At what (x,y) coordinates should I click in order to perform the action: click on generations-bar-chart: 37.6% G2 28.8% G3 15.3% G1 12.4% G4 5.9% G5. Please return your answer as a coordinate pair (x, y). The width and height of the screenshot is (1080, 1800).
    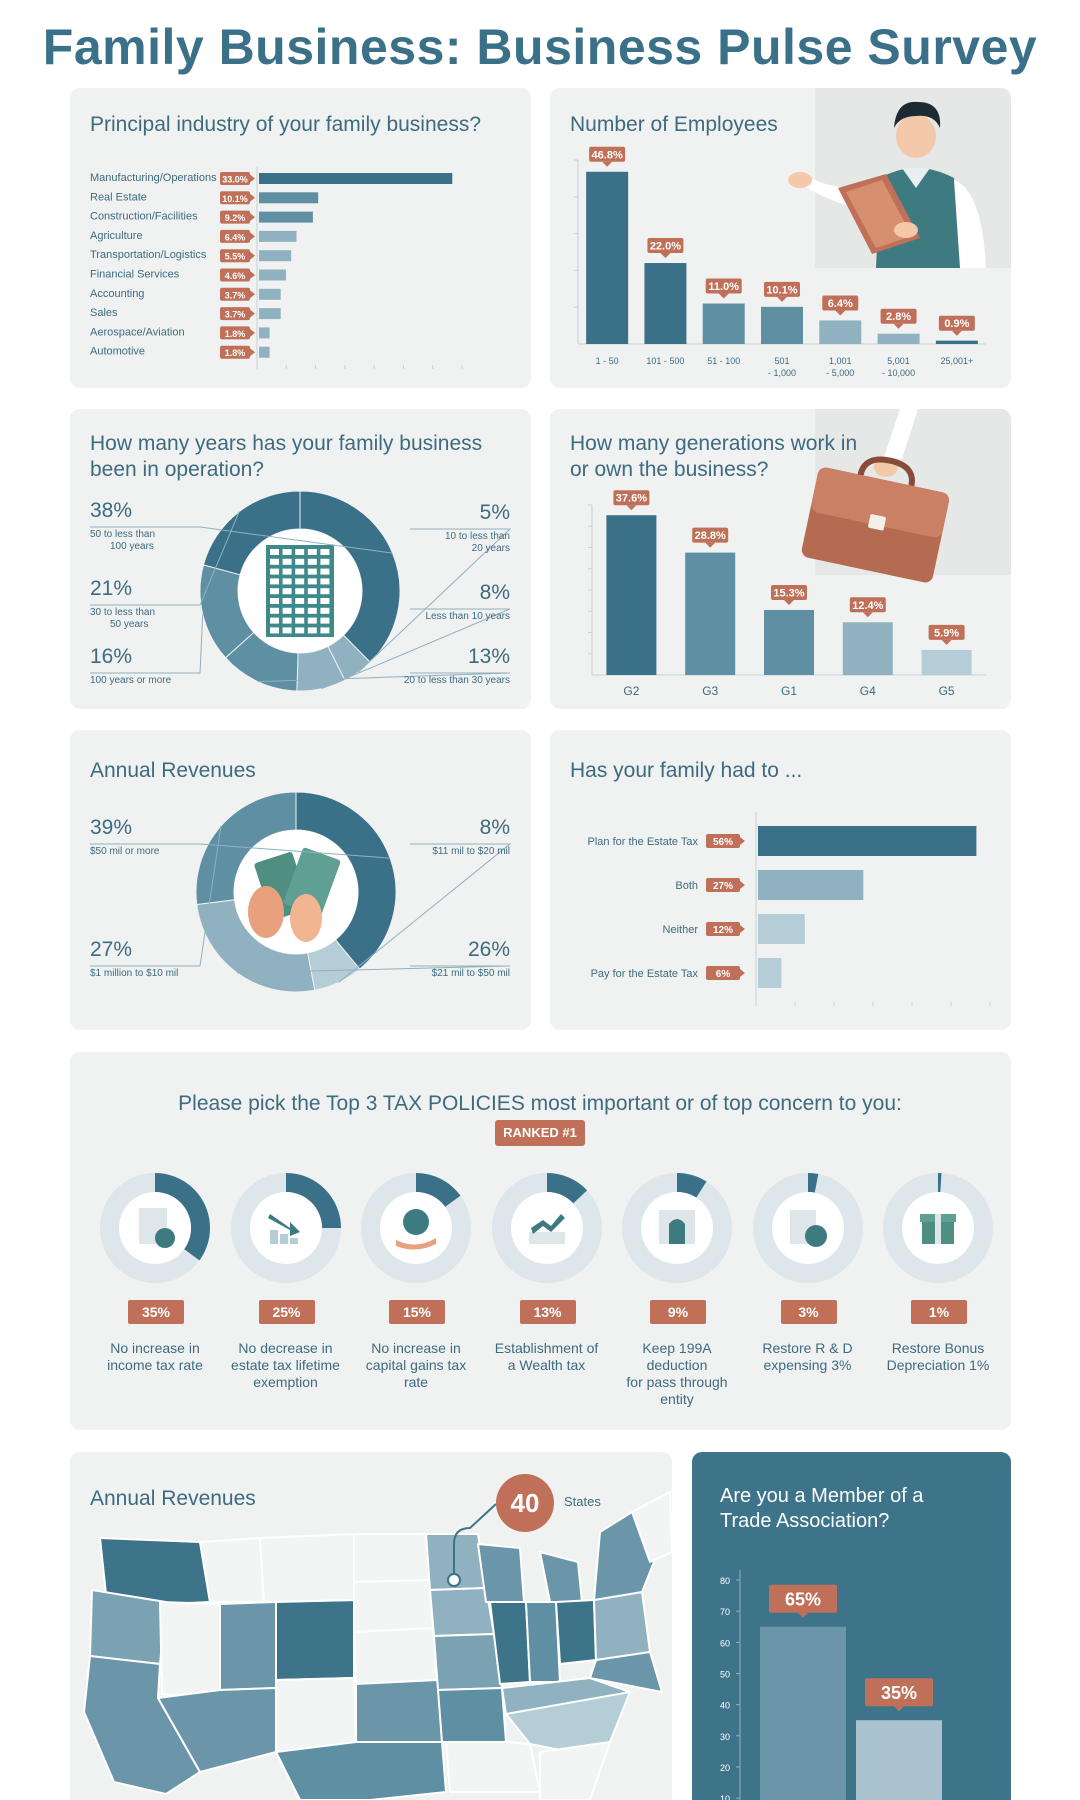
    Looking at the image, I should click on (787, 594).